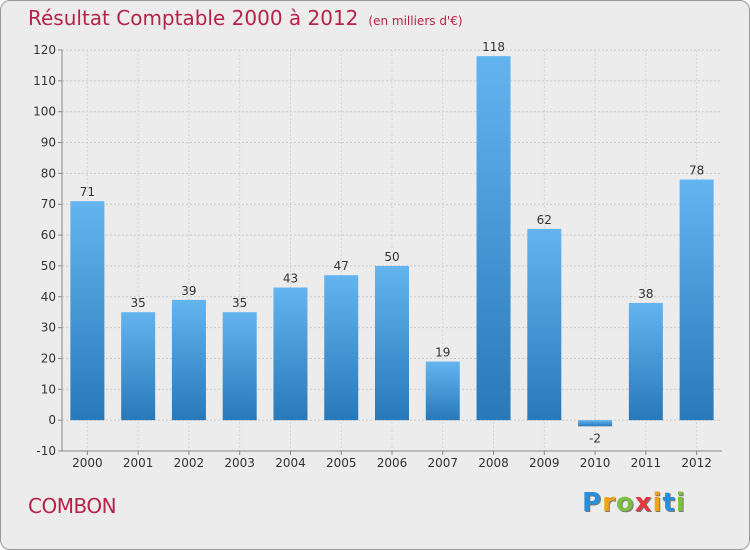  I want to click on y-tick-label: 0, so click(52, 420).